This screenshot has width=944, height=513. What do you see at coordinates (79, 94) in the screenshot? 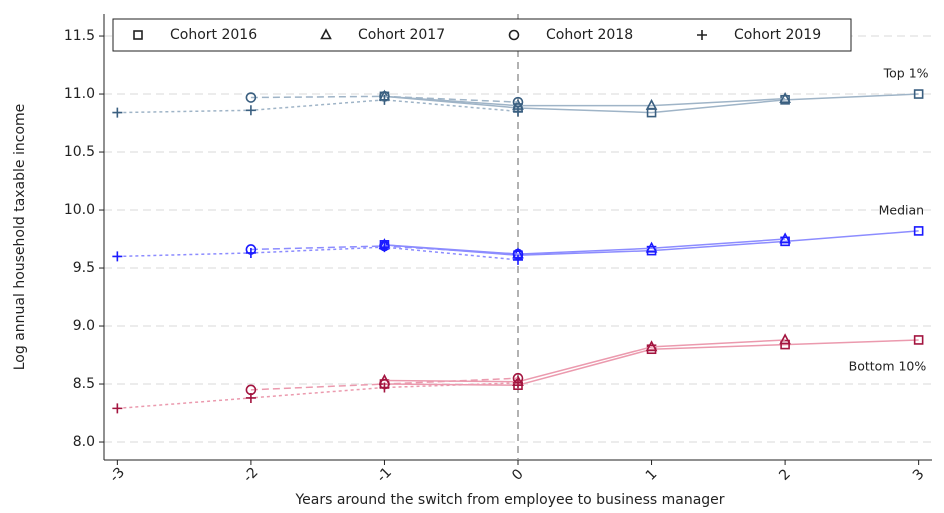
I see `y-tick-label: 11.0` at bounding box center [79, 94].